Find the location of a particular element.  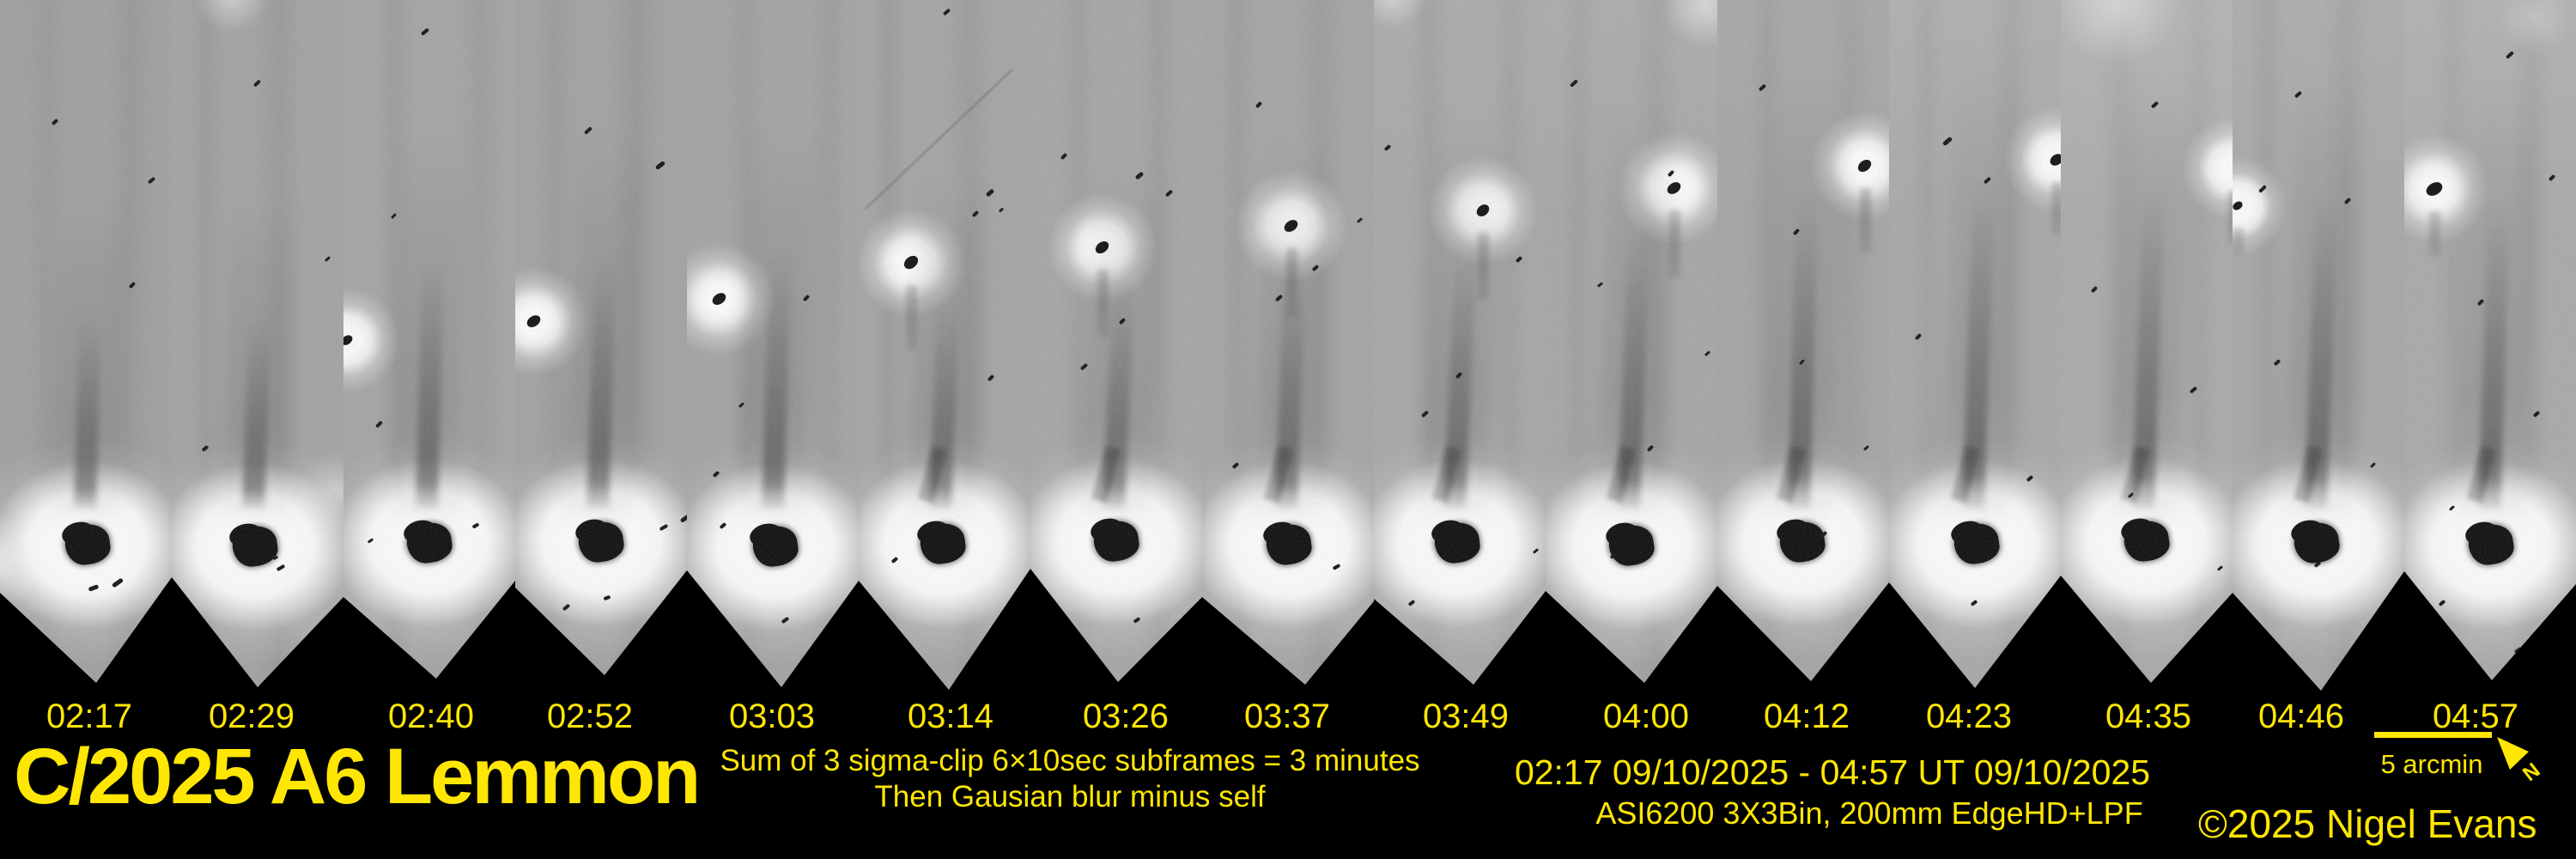

frame-time-label: 03:49 is located at coordinates (1466, 717).